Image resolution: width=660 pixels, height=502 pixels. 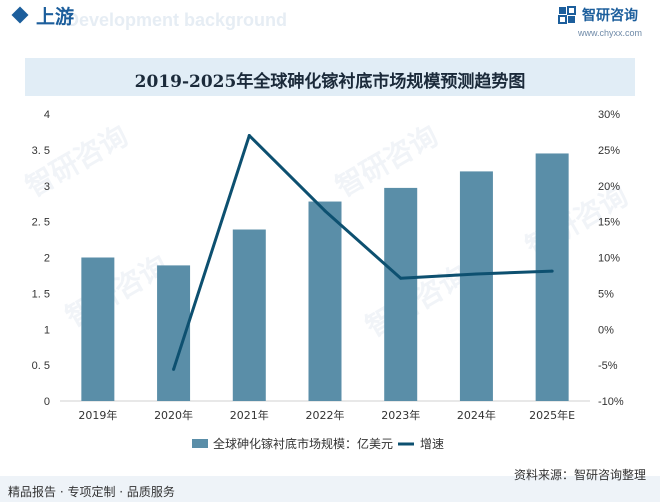 I want to click on logo-url: www.chyxx.com, so click(x=609, y=33).